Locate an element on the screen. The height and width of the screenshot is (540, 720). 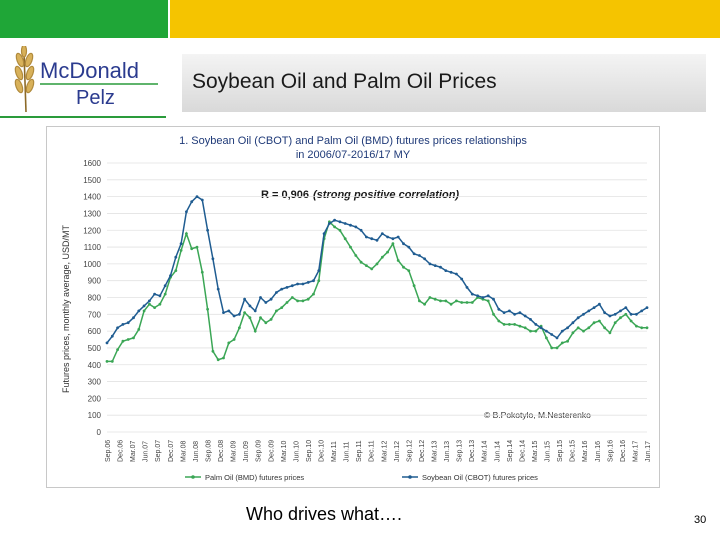
logo-underline is located at coordinates (83, 117).